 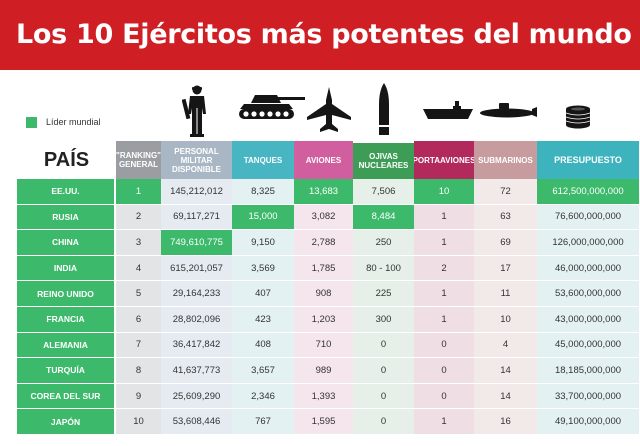 What do you see at coordinates (329, 109) in the screenshot?
I see `fighter-jet-icon` at bounding box center [329, 109].